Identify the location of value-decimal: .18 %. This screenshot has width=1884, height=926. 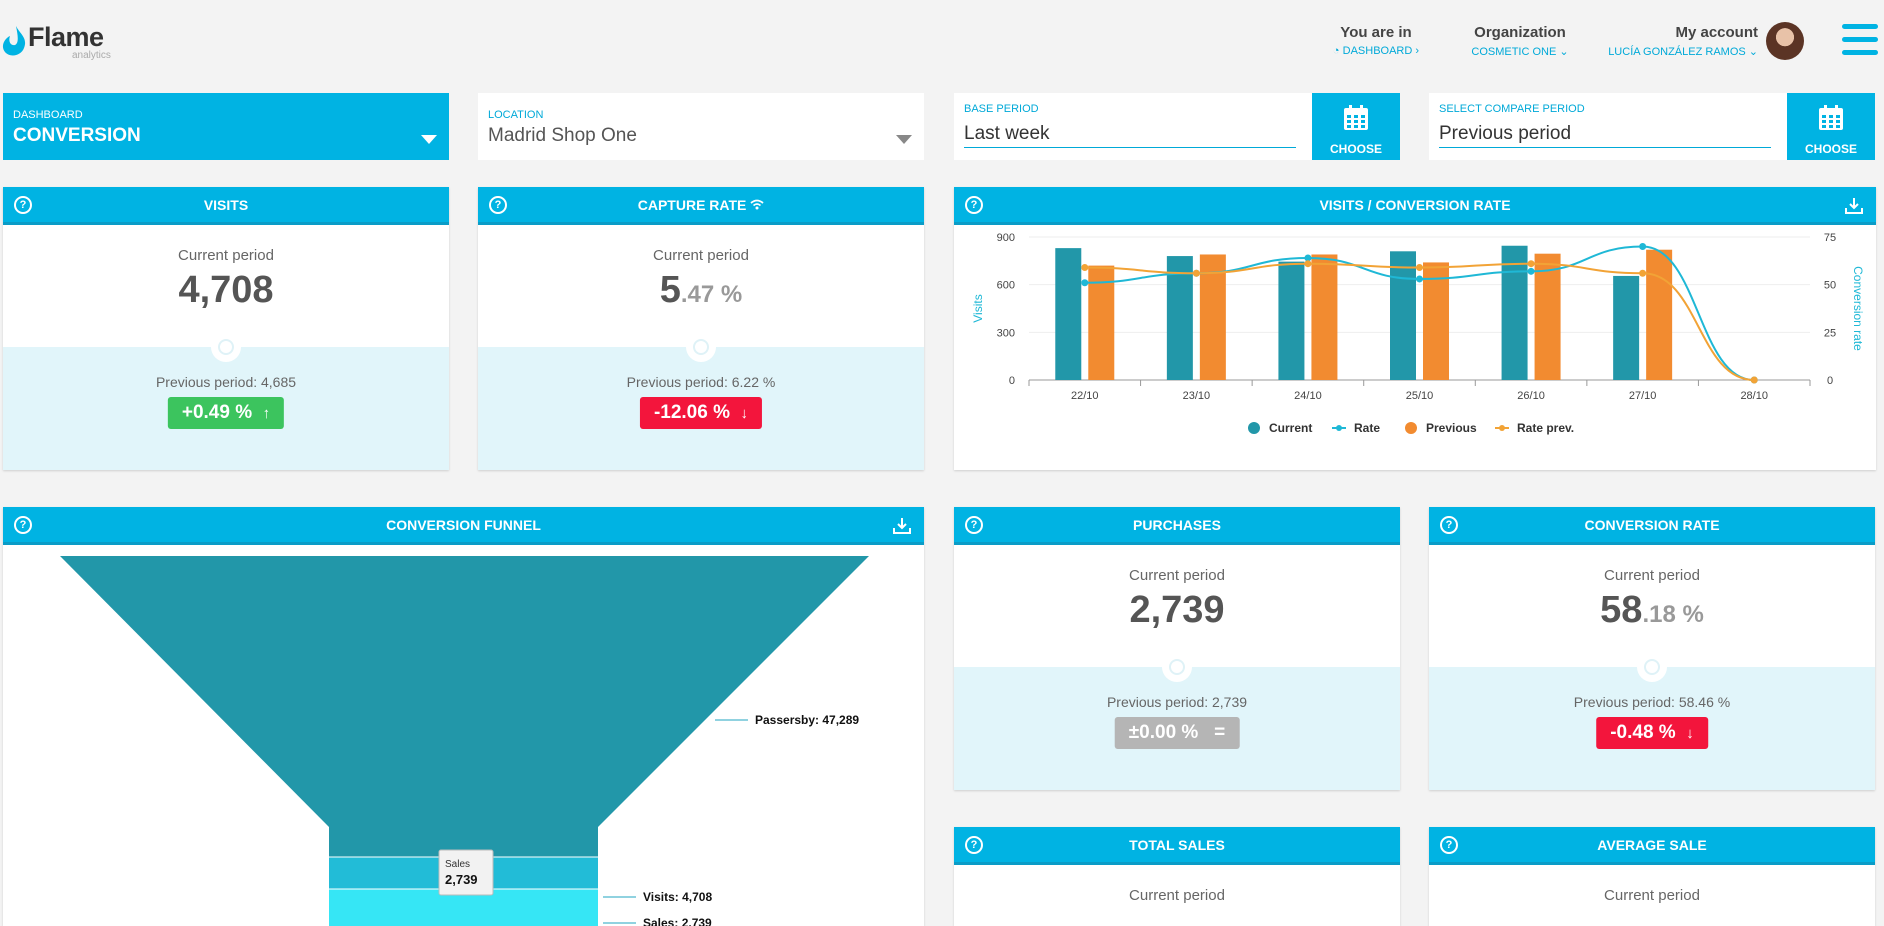
(1673, 614).